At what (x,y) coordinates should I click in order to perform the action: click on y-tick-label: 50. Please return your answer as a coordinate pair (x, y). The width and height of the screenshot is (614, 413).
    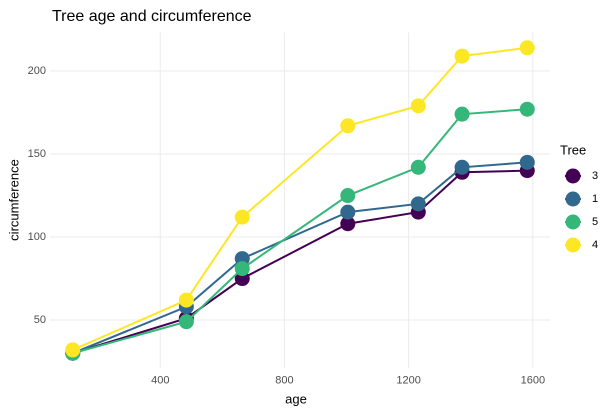
    Looking at the image, I should click on (40, 320).